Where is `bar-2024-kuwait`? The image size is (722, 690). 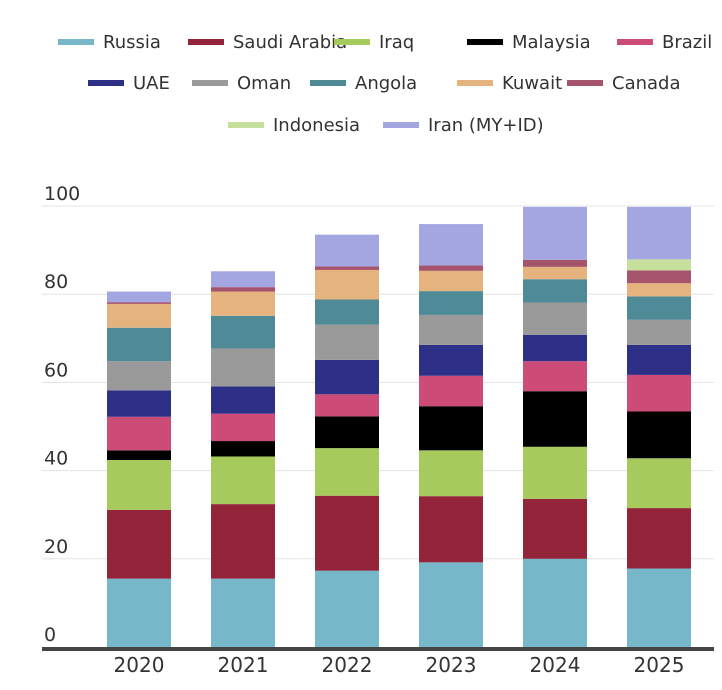 bar-2024-kuwait is located at coordinates (555, 273).